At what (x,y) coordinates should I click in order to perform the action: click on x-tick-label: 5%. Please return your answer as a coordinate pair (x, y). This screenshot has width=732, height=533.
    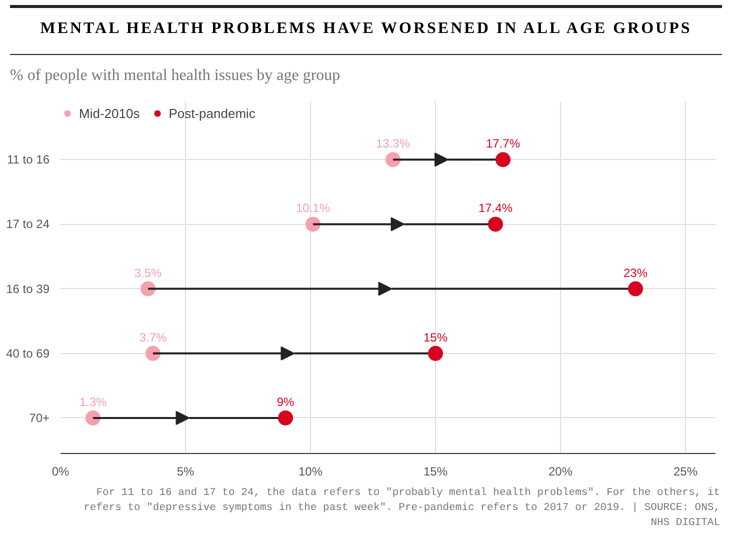
    Looking at the image, I should click on (185, 471).